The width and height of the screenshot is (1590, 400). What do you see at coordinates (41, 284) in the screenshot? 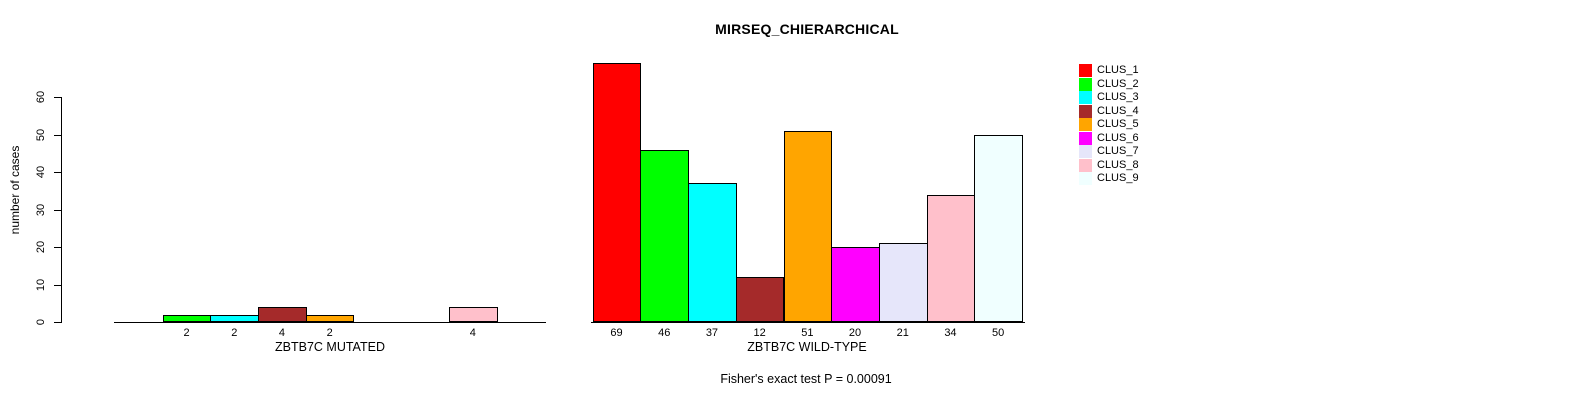
I see `y-axis-tick-label: 10` at bounding box center [41, 284].